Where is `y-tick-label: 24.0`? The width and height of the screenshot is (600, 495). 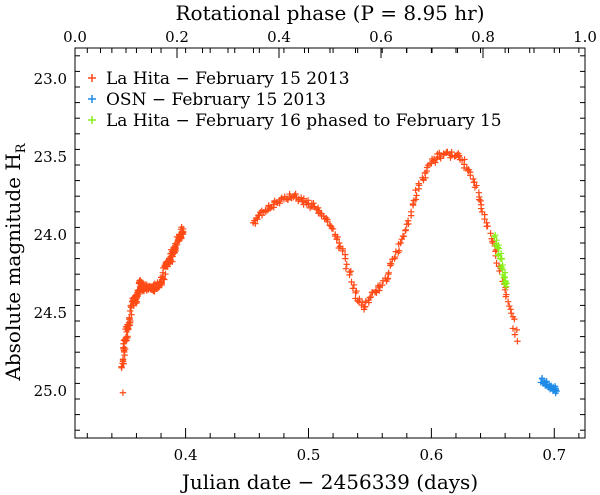 y-tick-label: 24.0 is located at coordinates (50, 235).